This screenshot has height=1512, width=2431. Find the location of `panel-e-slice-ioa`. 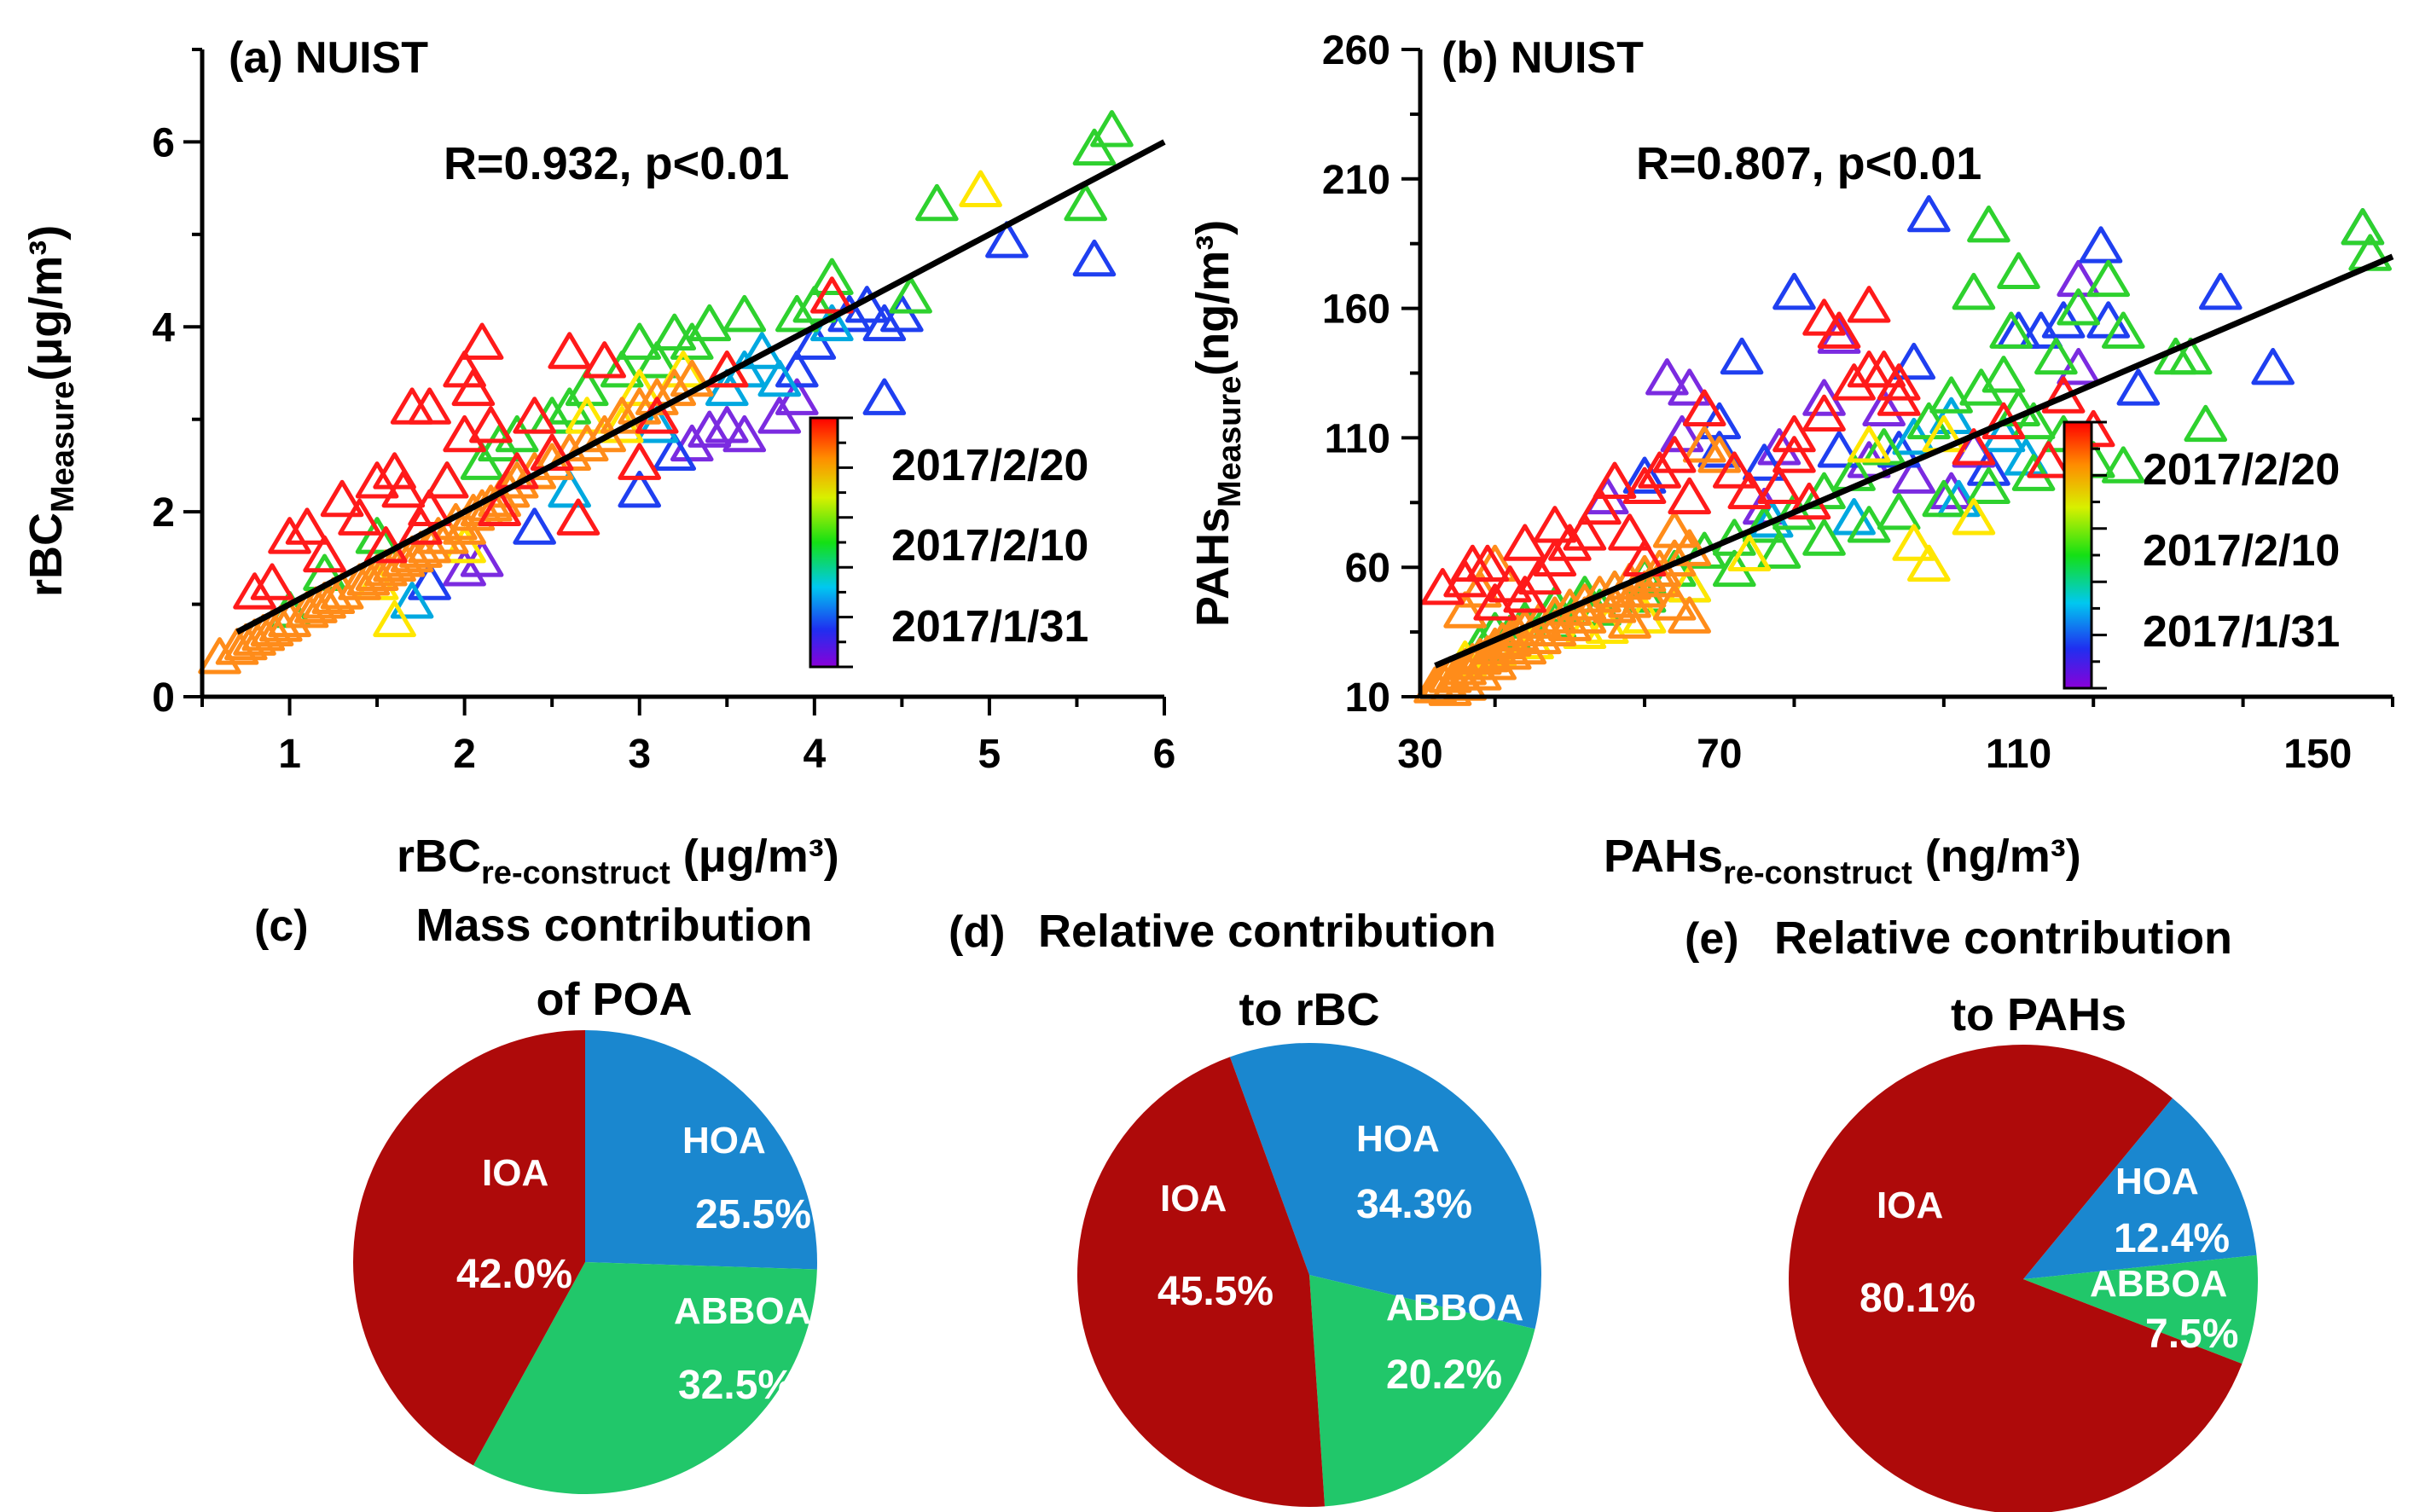

panel-e-slice-ioa is located at coordinates (2016, 1279).